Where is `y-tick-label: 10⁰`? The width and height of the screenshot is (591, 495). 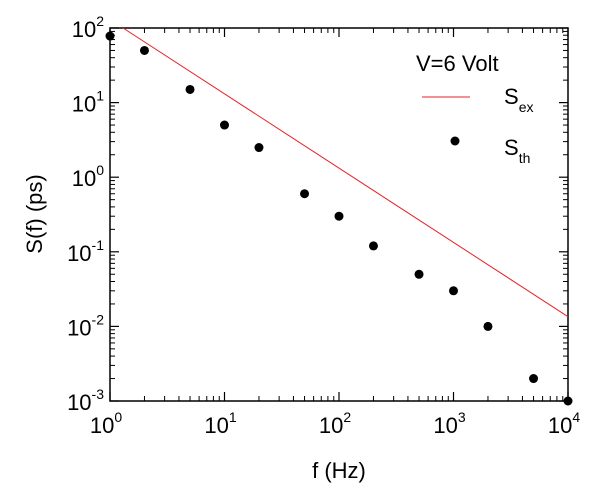 y-tick-label: 10⁰ is located at coordinates (88, 176).